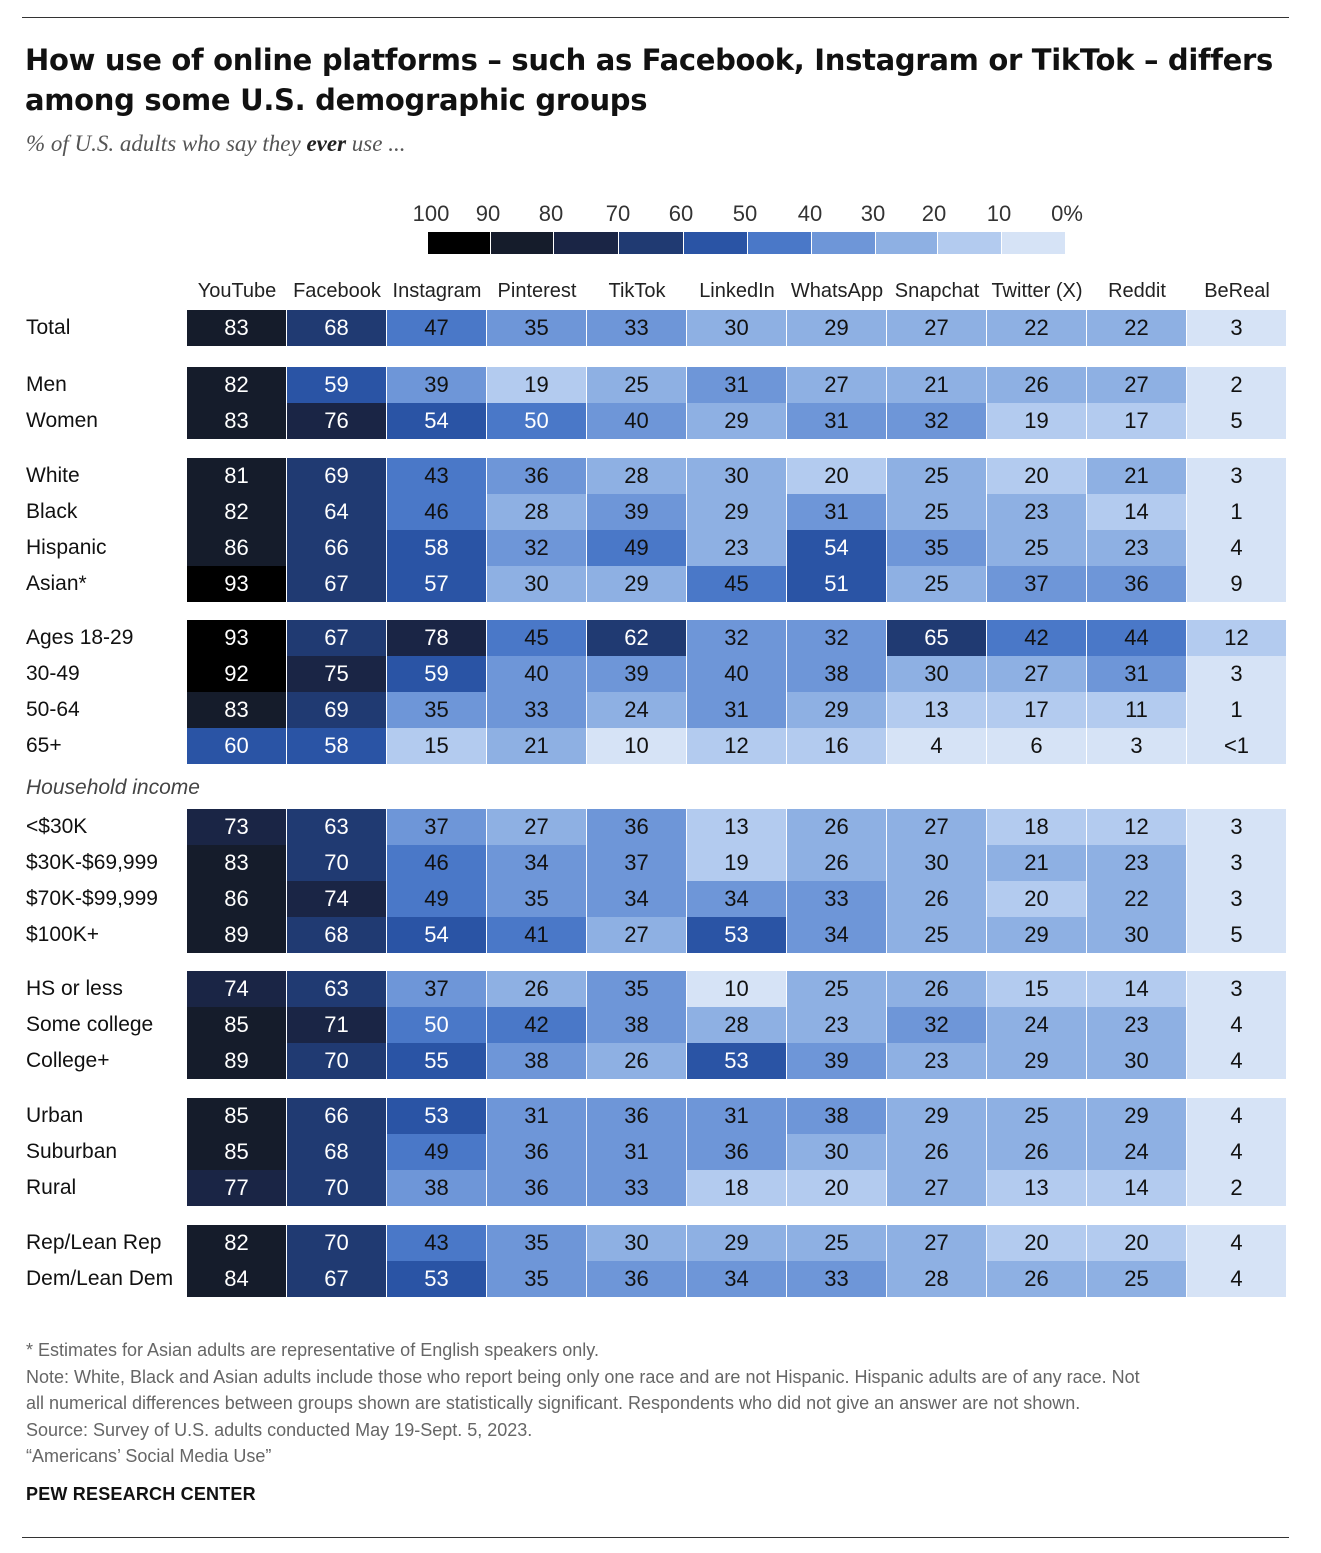 The height and width of the screenshot is (1553, 1321). What do you see at coordinates (237, 1243) in the screenshot?
I see `heatmap-cell: 82` at bounding box center [237, 1243].